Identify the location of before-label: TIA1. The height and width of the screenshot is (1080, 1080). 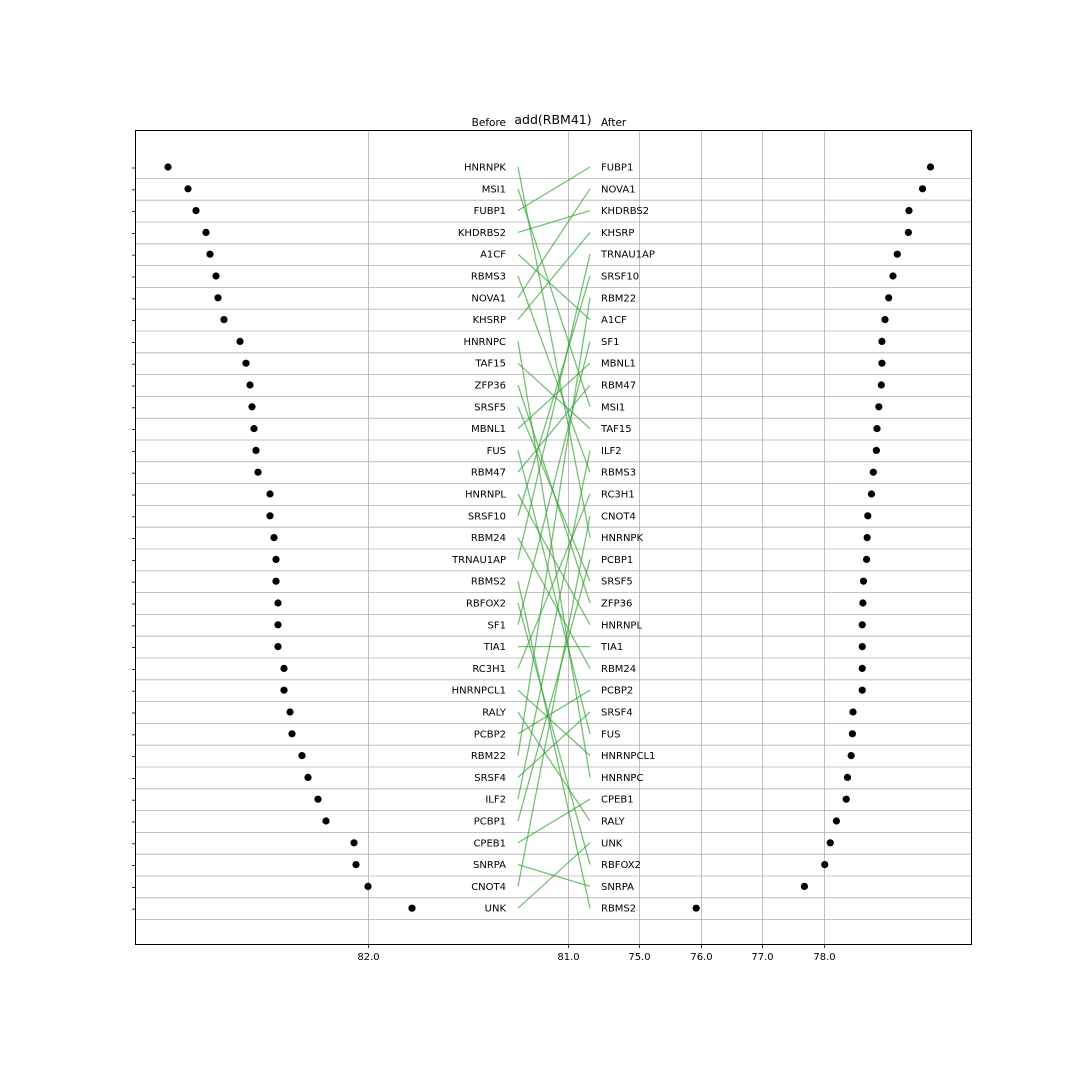
(494, 647).